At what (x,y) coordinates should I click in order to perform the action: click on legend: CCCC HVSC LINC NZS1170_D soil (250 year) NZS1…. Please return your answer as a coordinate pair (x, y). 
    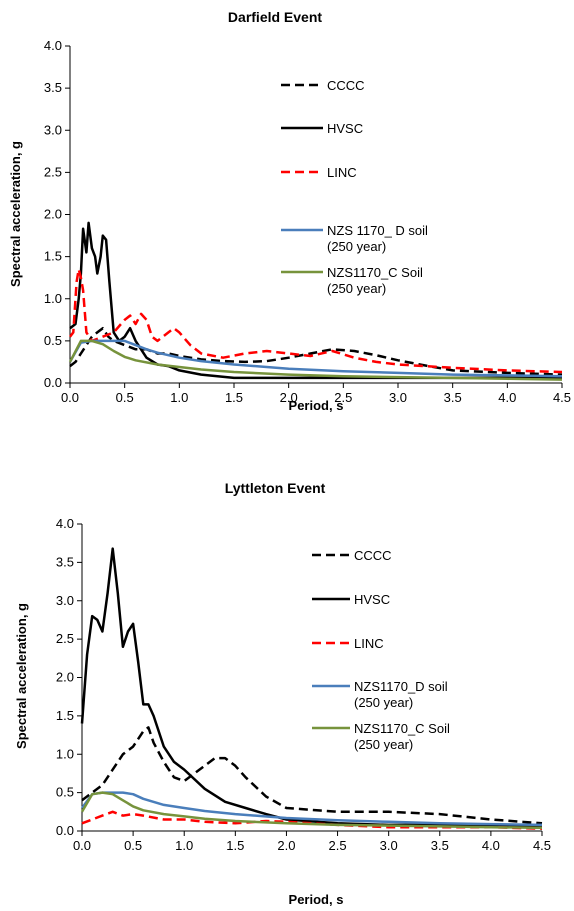
    Looking at the image, I should click on (381, 650).